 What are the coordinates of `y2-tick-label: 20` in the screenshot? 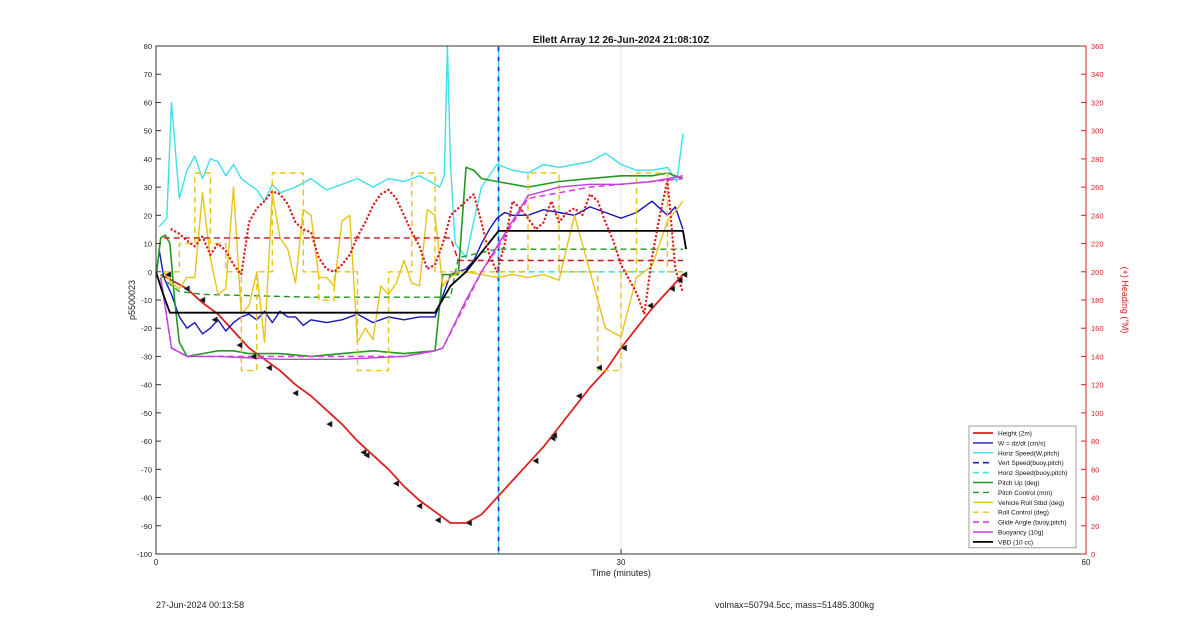 It's located at (1095, 526).